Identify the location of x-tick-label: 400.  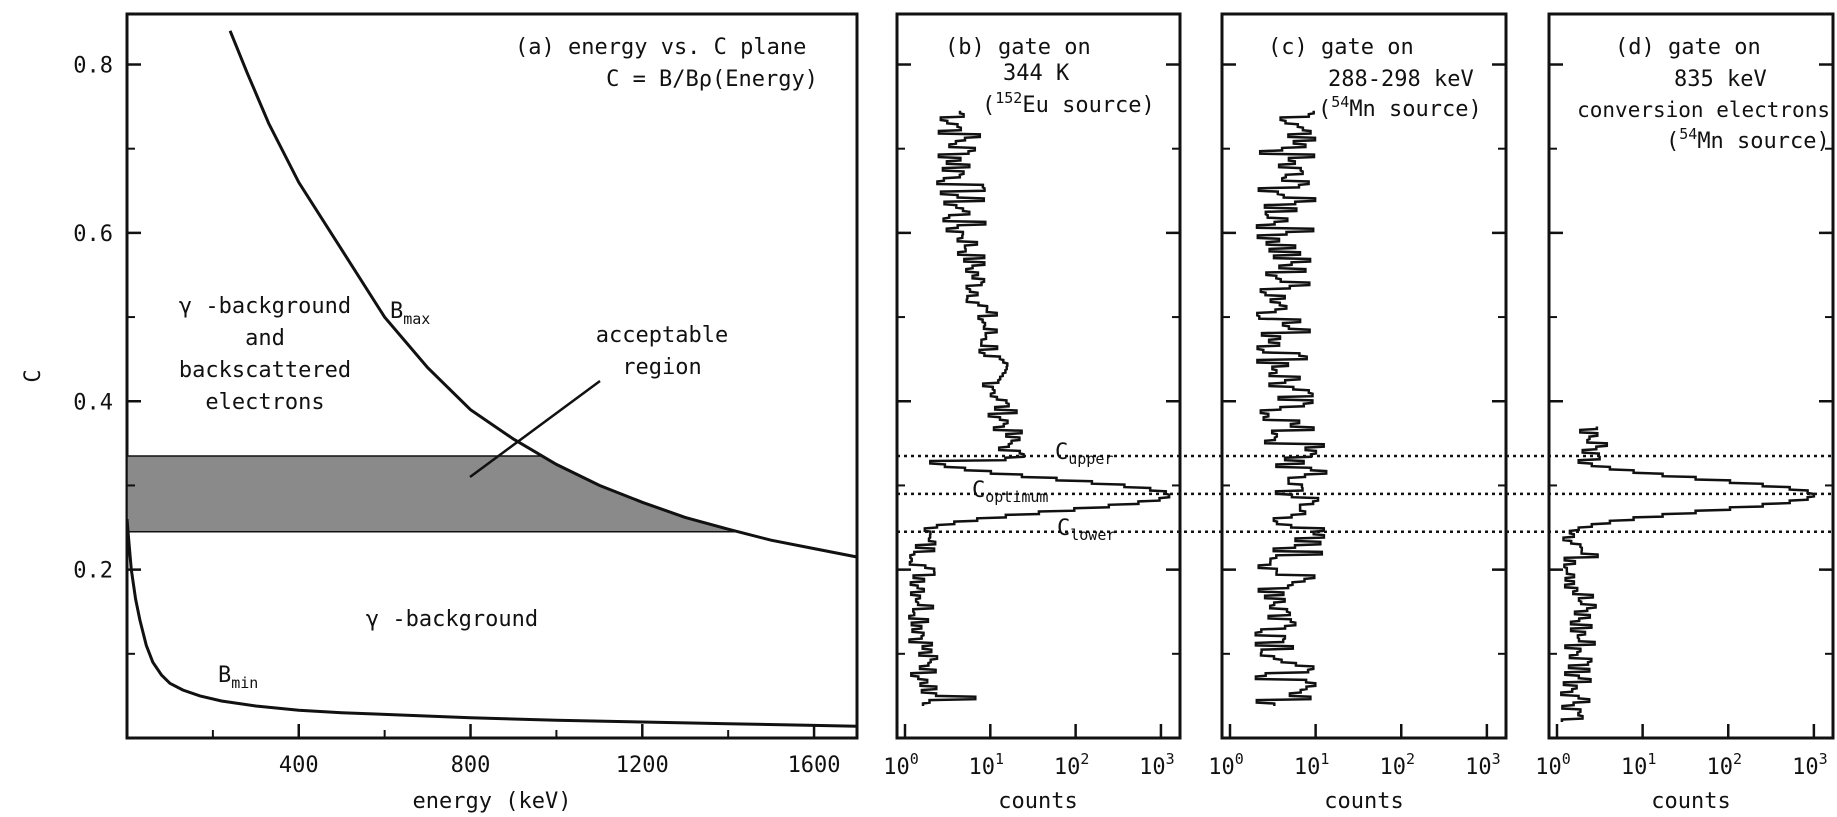
(299, 765).